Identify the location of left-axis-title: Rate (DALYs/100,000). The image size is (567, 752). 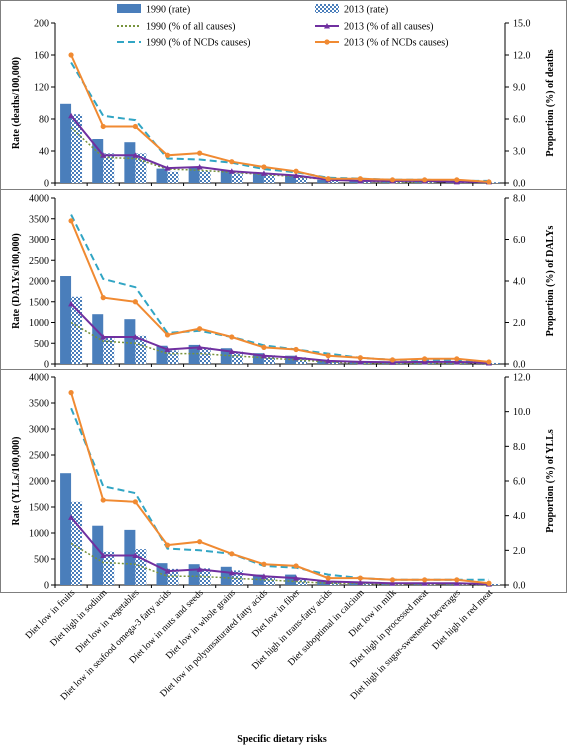
(16, 281).